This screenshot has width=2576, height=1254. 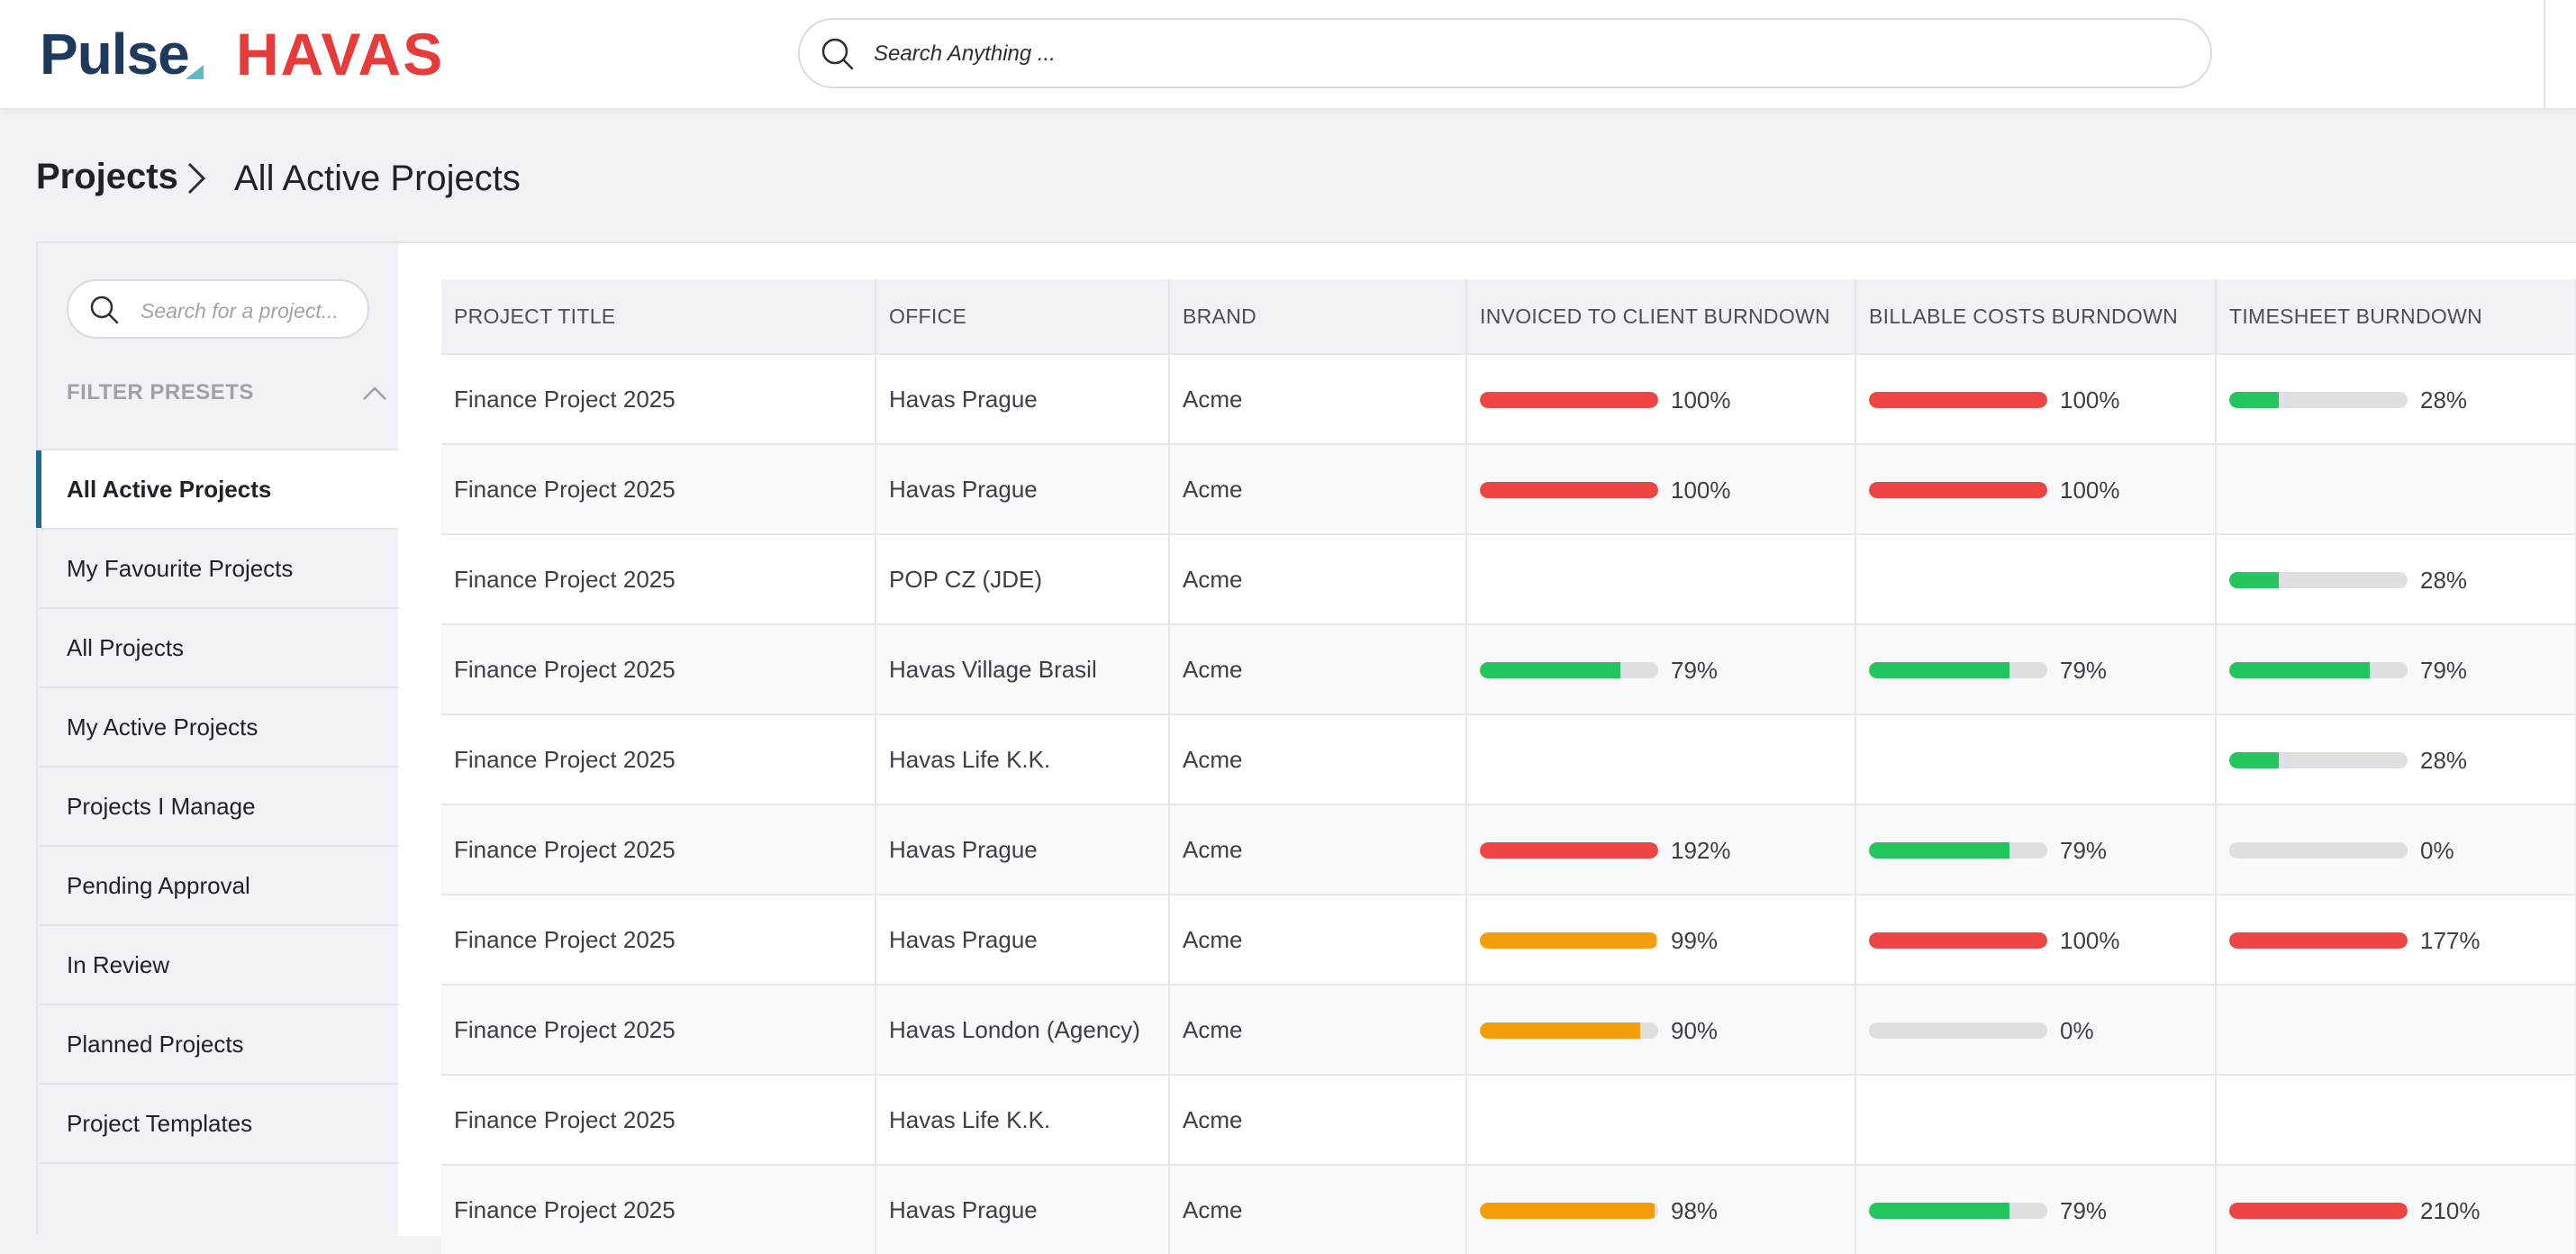 I want to click on timesheet-burndown-cell: 0%, so click(x=2396, y=849).